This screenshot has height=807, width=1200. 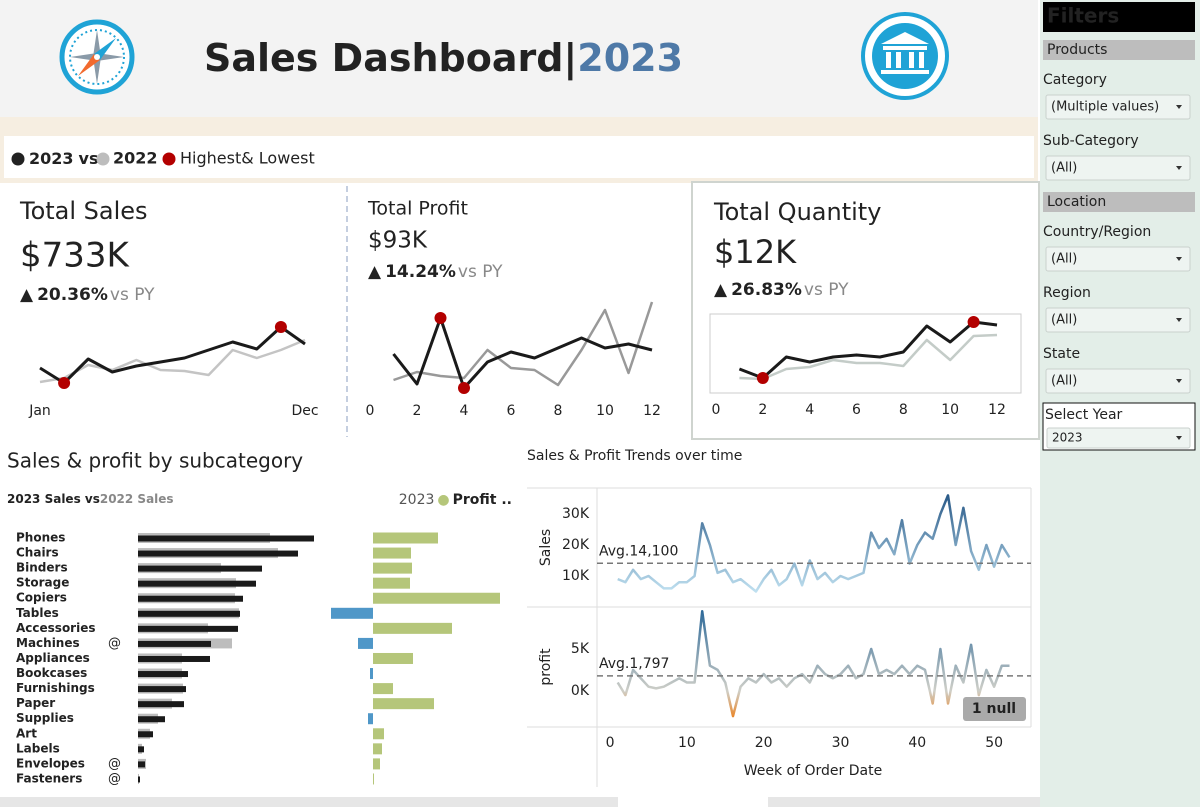 What do you see at coordinates (580, 649) in the screenshot?
I see `y-tick-label: 5K` at bounding box center [580, 649].